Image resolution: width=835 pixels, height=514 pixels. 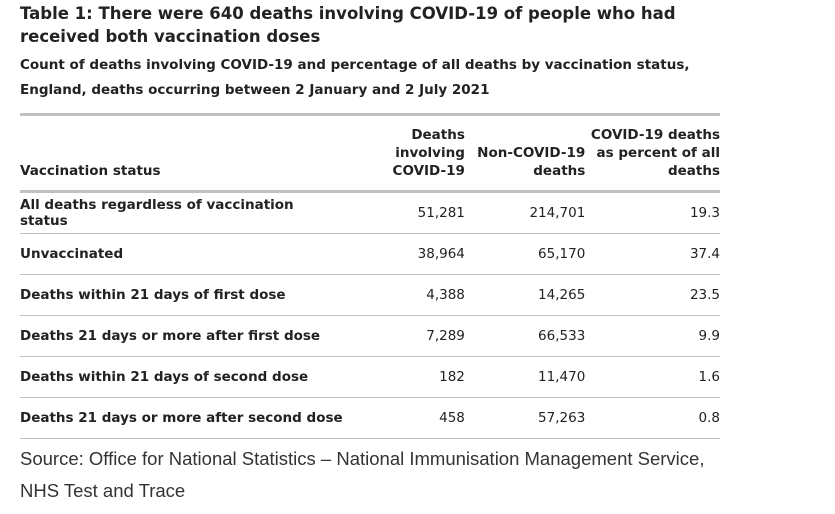 What do you see at coordinates (404, 154) in the screenshot?
I see `column-header-covid-deaths: Deaths involving COVID-19` at bounding box center [404, 154].